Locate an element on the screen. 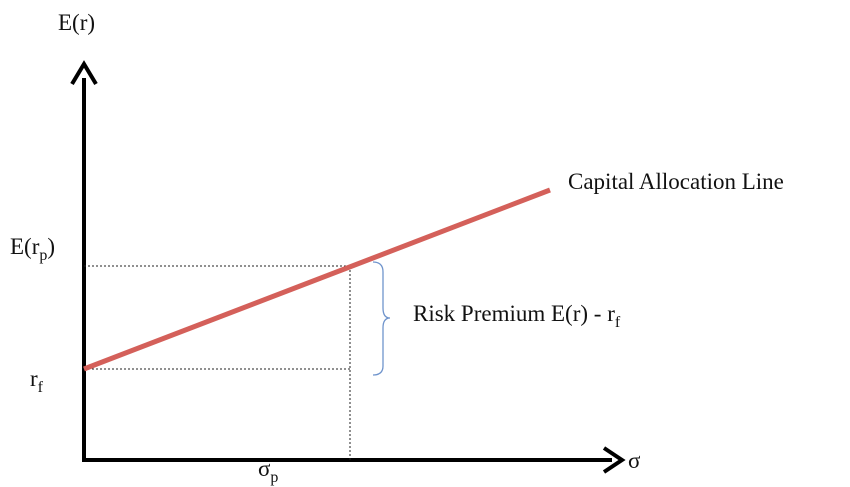  label-main: Risk Premium E(r) - r is located at coordinates (514, 313).